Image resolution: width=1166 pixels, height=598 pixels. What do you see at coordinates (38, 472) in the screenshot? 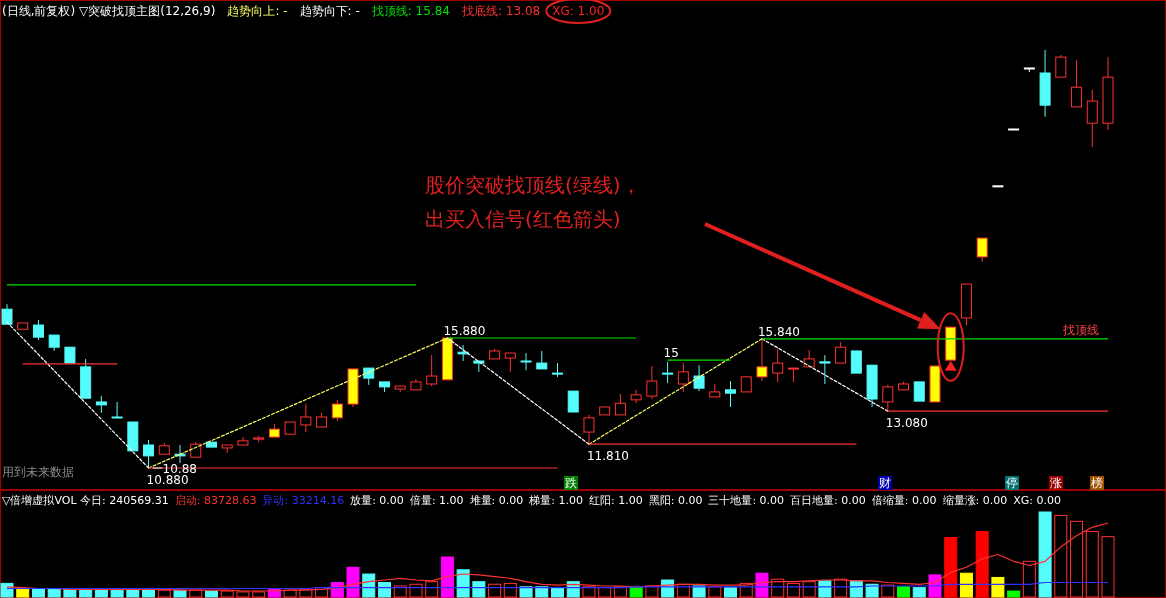
I see `annotation: 用到未来数据` at bounding box center [38, 472].